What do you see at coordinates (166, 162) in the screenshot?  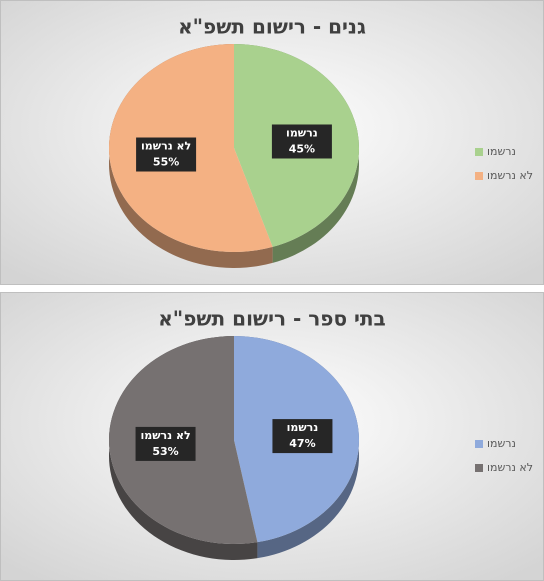 I see `data-label-value: 55%` at bounding box center [166, 162].